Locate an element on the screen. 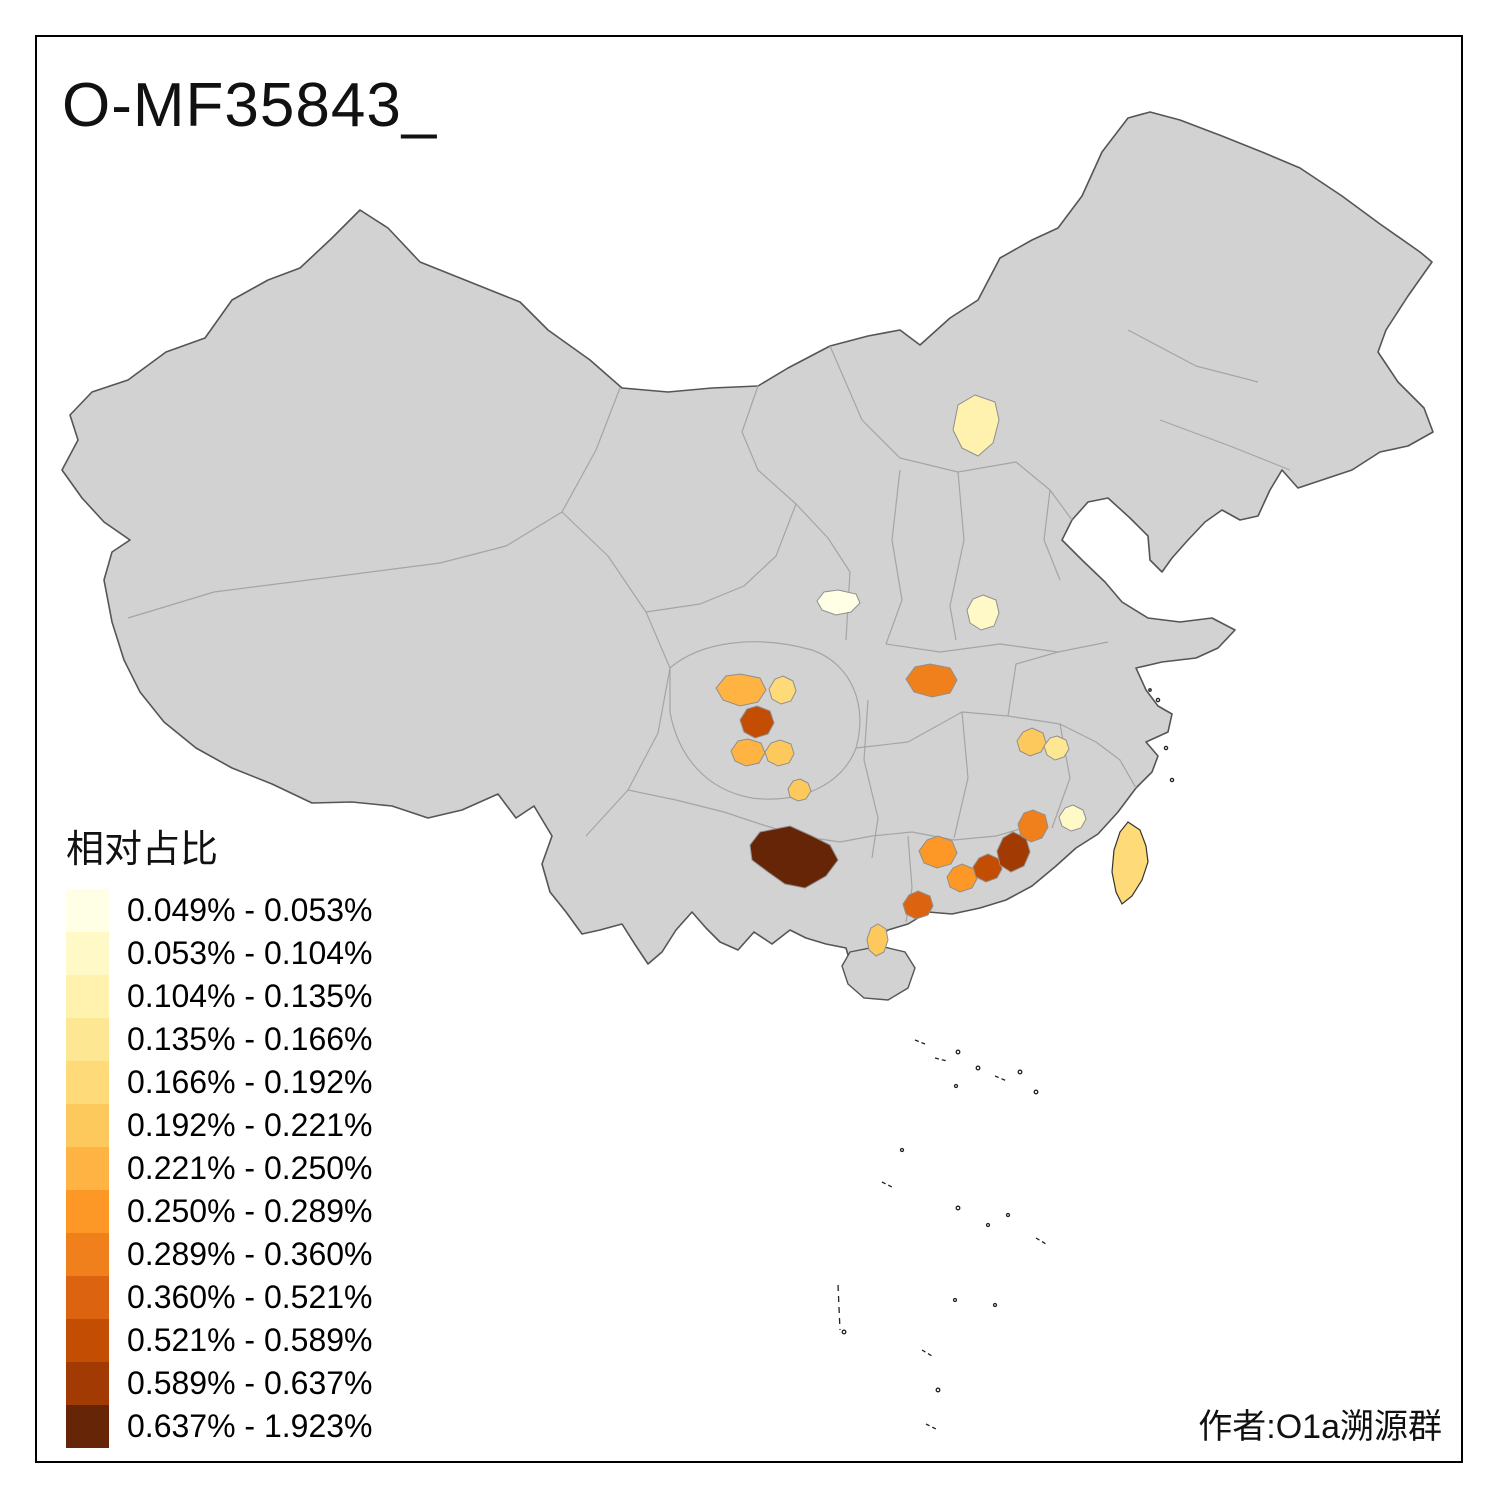 The height and width of the screenshot is (1500, 1500). legend-item-label: 0.637% - 1.923% is located at coordinates (250, 1426).